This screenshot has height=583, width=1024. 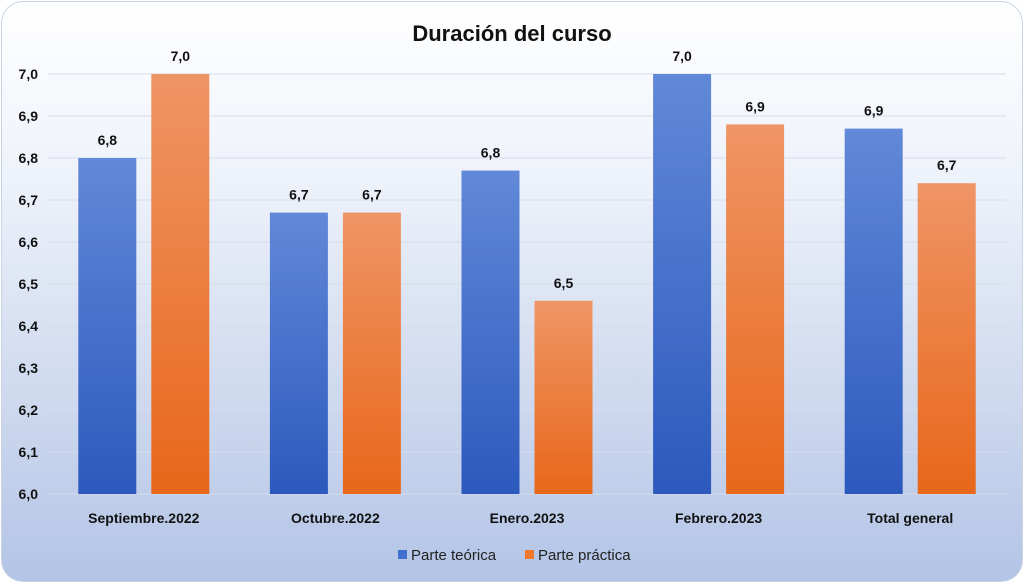 What do you see at coordinates (29, 410) in the screenshot?
I see `y-tick-label: 6,2` at bounding box center [29, 410].